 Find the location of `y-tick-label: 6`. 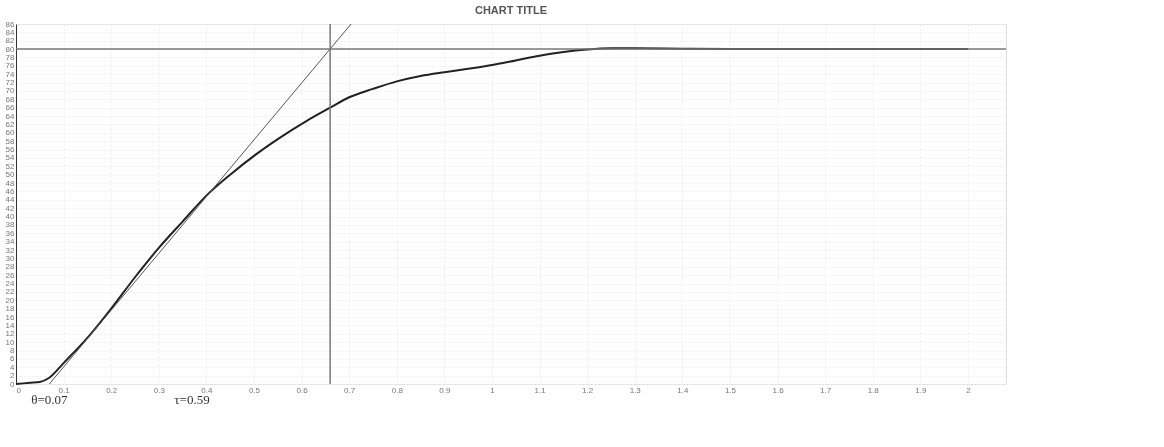

y-tick-label: 6 is located at coordinates (13, 359).